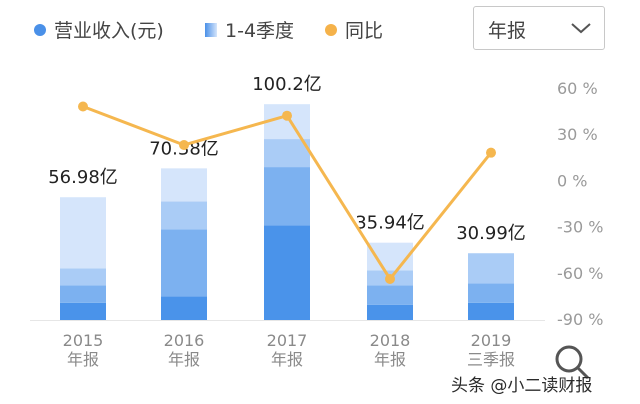 This screenshot has width=640, height=404. What do you see at coordinates (491, 359) in the screenshot?
I see `x-tick-label-type: 三季报` at bounding box center [491, 359].